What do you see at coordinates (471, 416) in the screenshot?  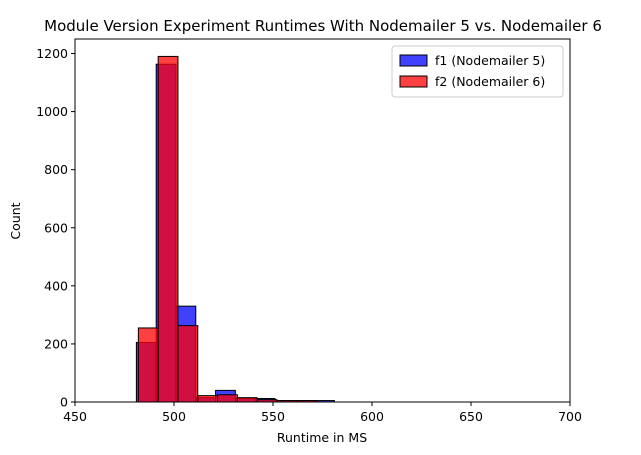 I see `x-tick-label: 650` at bounding box center [471, 416].